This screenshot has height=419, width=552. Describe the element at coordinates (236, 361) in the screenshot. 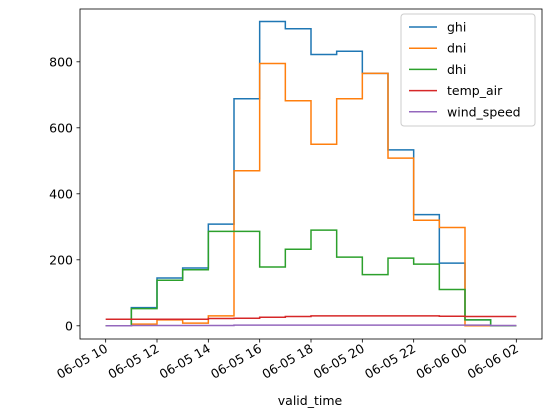

I see `x-tick-label: 06-05 16` at that location.